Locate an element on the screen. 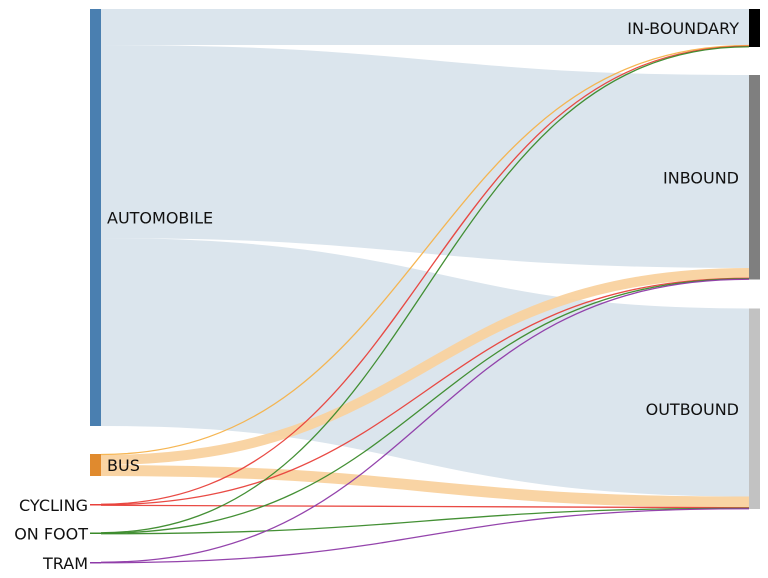  node-label: CYCLING is located at coordinates (53, 505).